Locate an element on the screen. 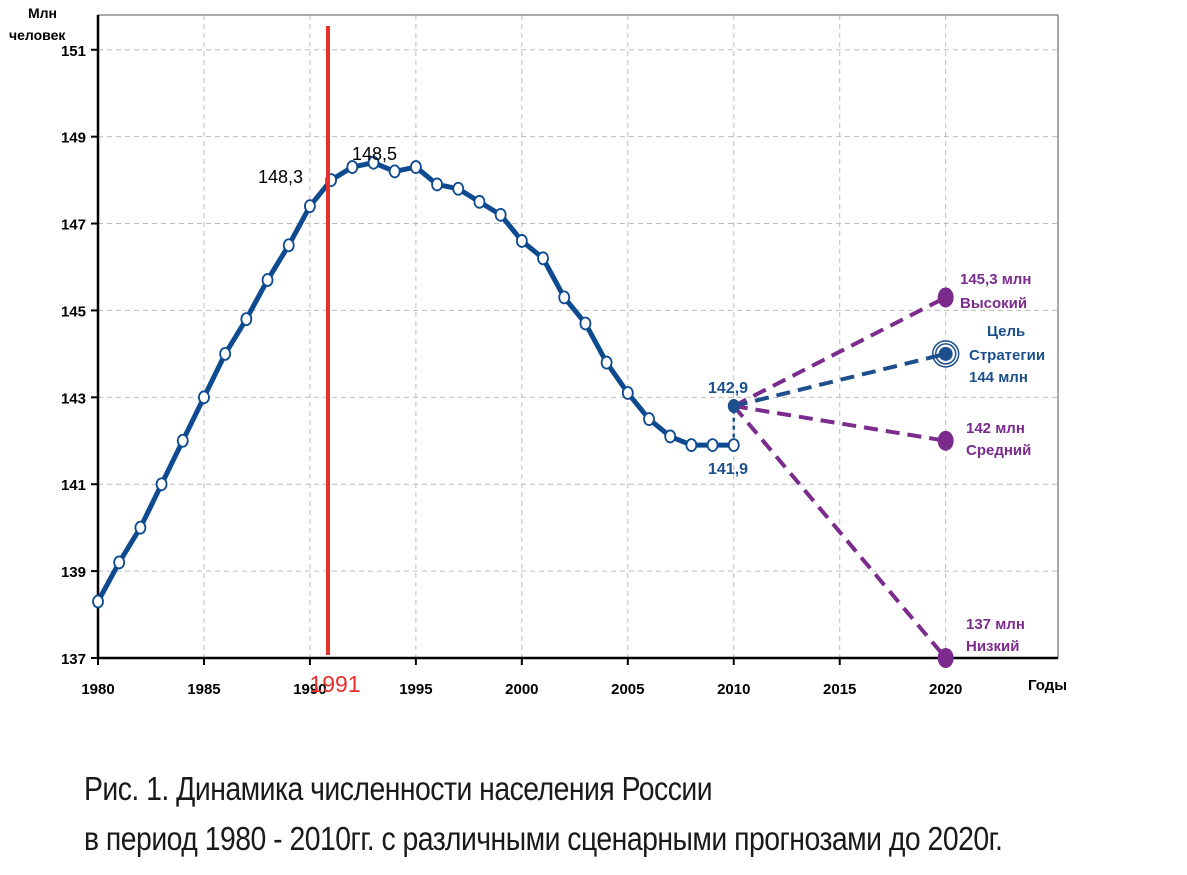 This screenshot has height=875, width=1187. x-tick-label: 2000 is located at coordinates (521, 689).